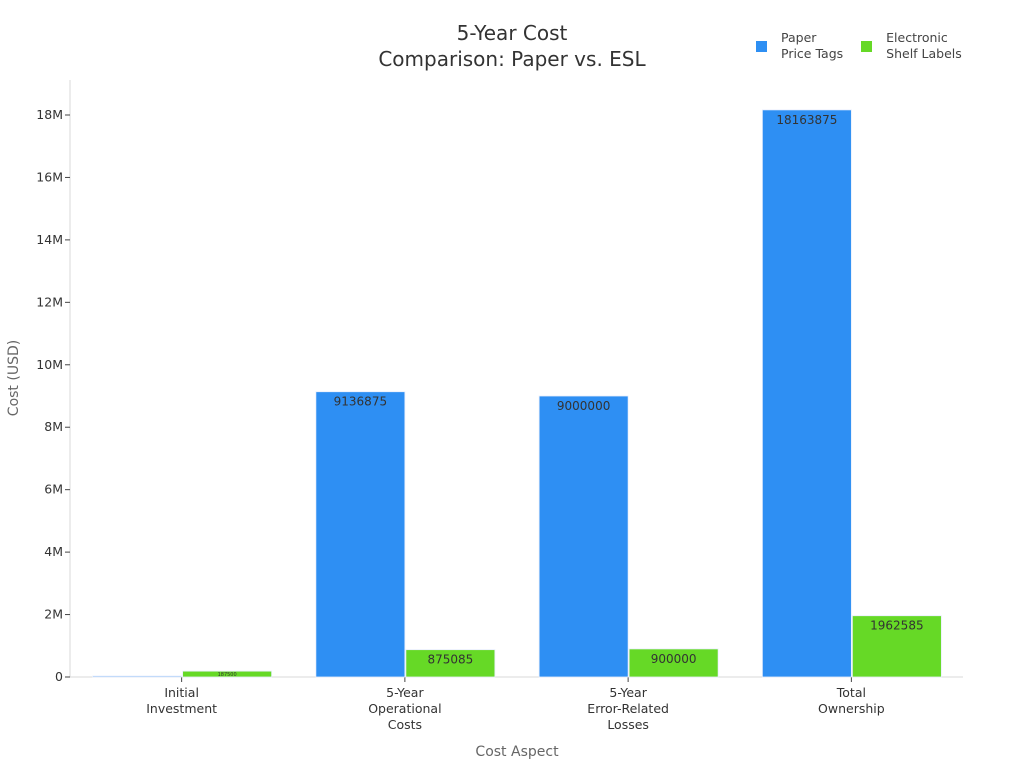 The width and height of the screenshot is (1024, 768). I want to click on bar-value-label: 18163875, so click(806, 120).